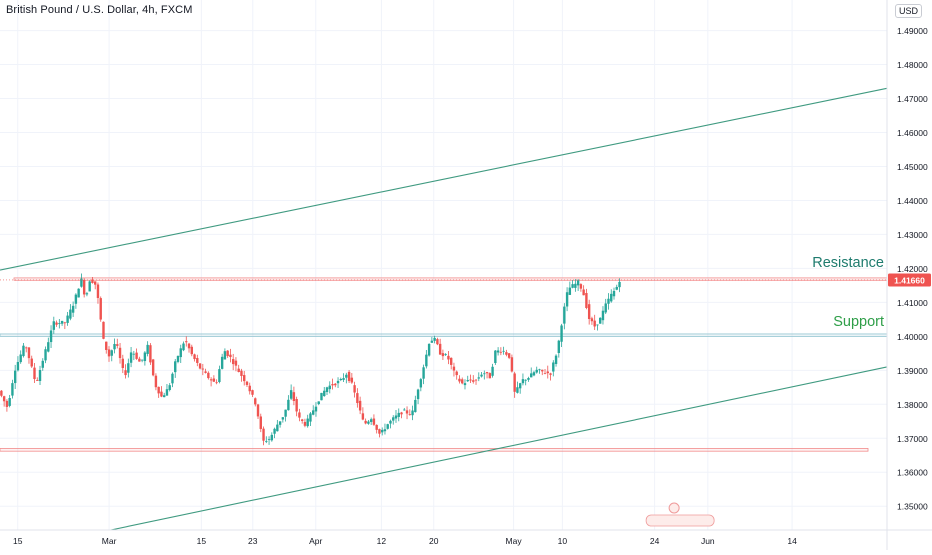  What do you see at coordinates (434, 450) in the screenshot?
I see `lower-zone` at bounding box center [434, 450].